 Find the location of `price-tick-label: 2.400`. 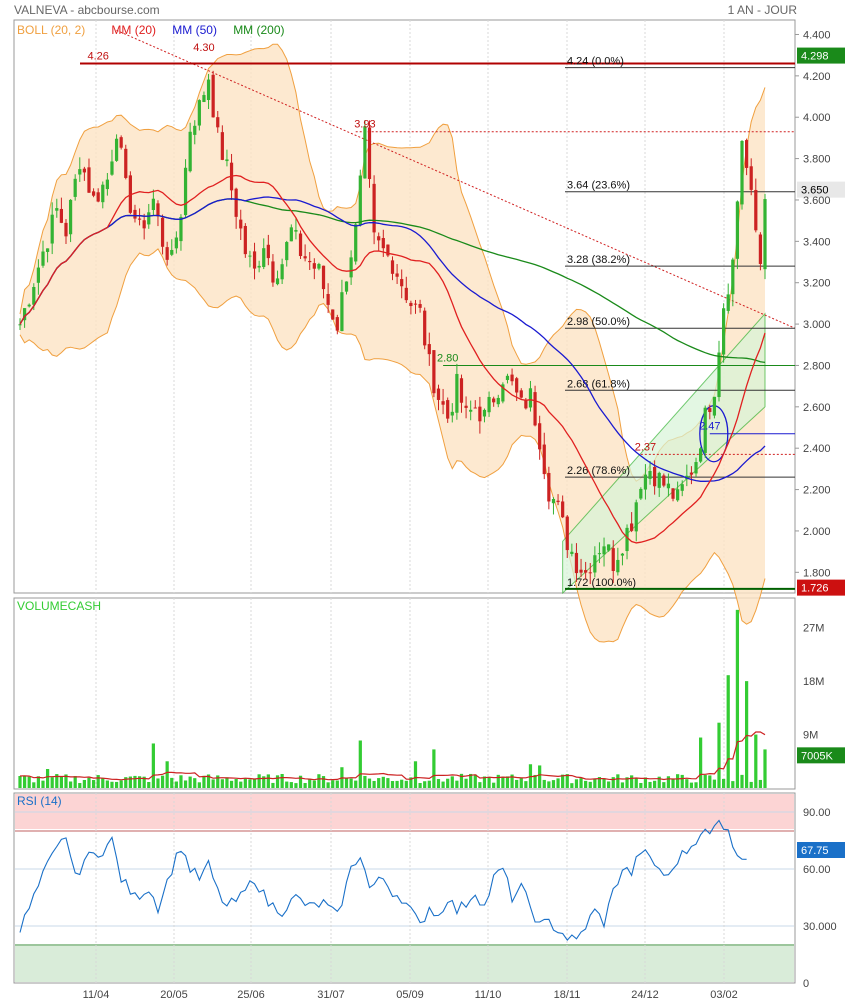

price-tick-label: 2.400 is located at coordinates (817, 449).